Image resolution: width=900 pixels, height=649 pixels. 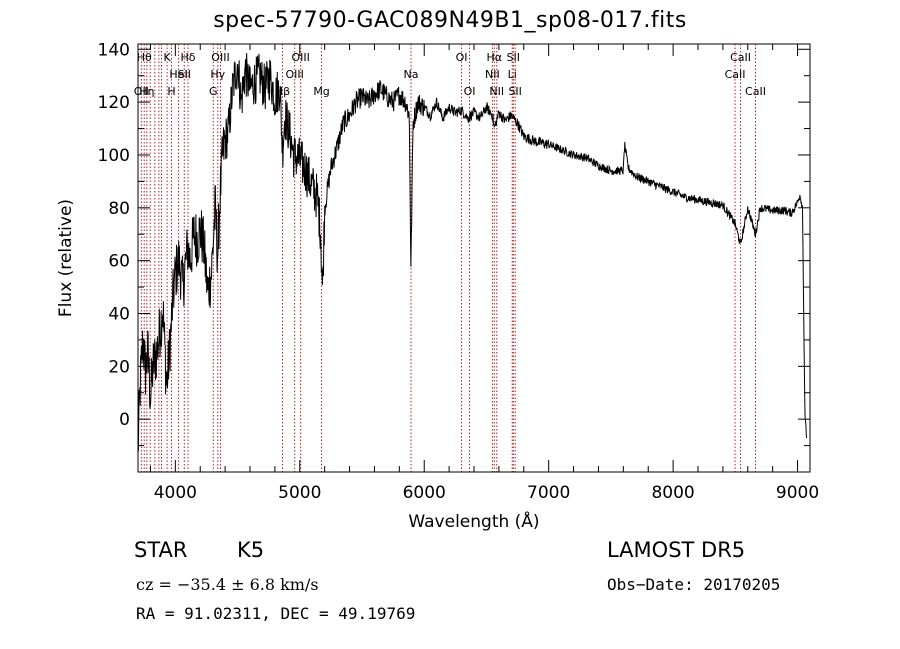 What do you see at coordinates (450, 20) in the screenshot?
I see `chart-title: spec-57790-GAC089N49B1_sp08-017.fits` at bounding box center [450, 20].